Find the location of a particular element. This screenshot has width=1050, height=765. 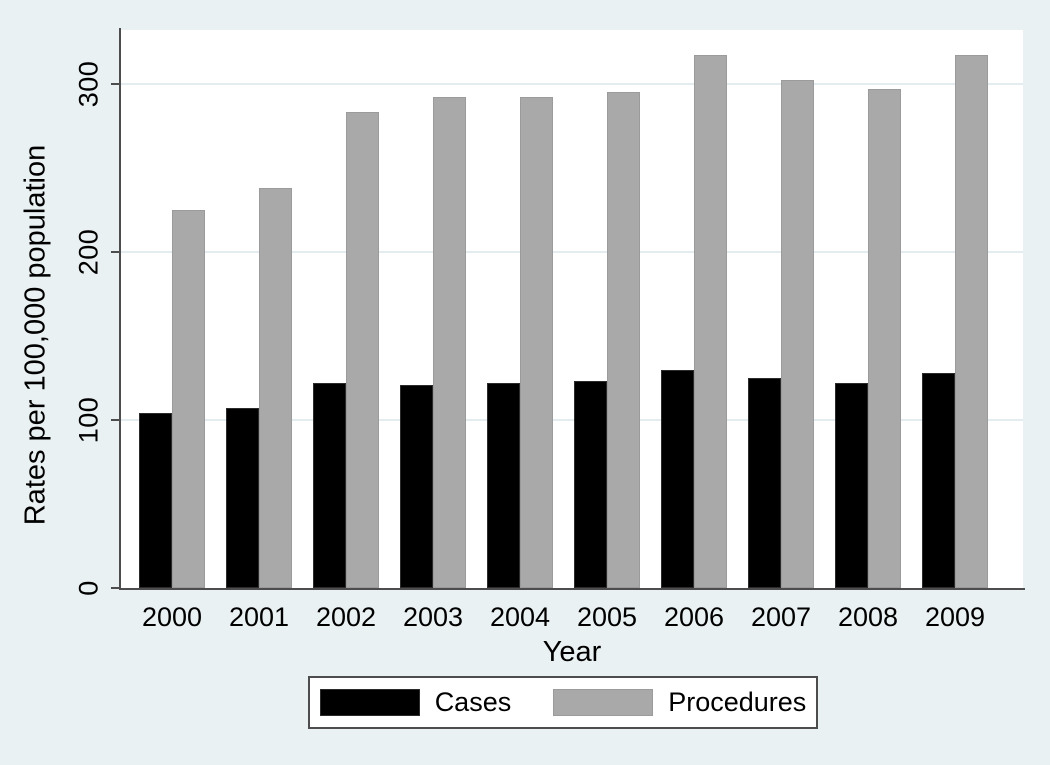

bar-cases-2003 is located at coordinates (416, 486).